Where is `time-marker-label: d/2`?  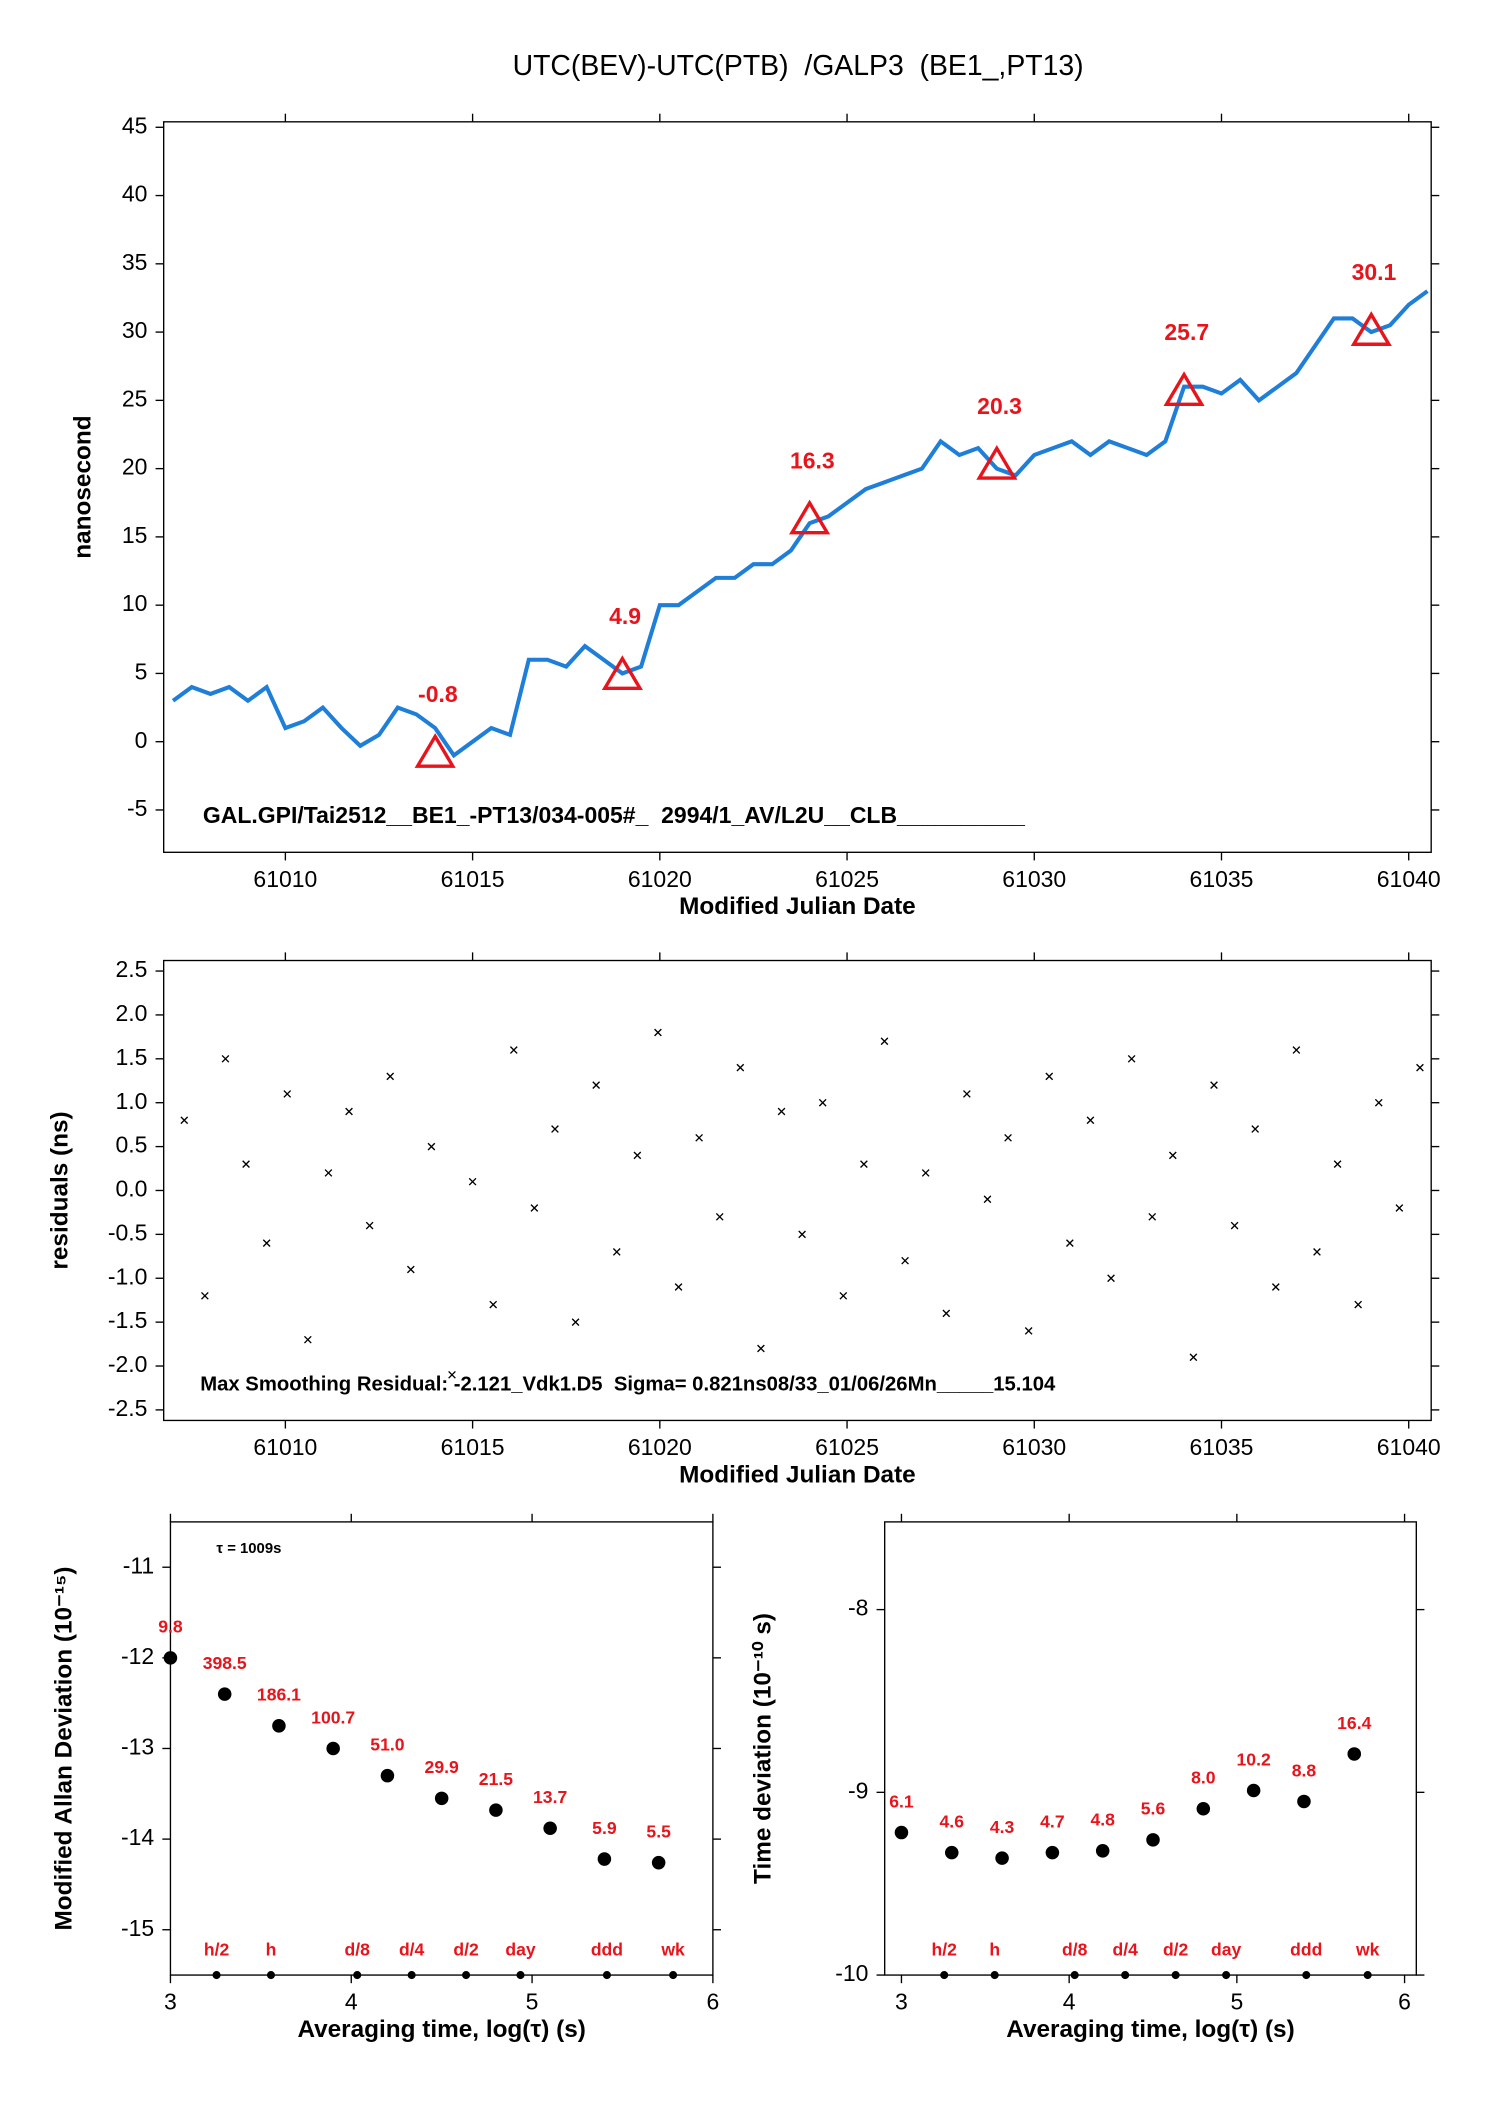
time-marker-label: d/2 is located at coordinates (1176, 1949).